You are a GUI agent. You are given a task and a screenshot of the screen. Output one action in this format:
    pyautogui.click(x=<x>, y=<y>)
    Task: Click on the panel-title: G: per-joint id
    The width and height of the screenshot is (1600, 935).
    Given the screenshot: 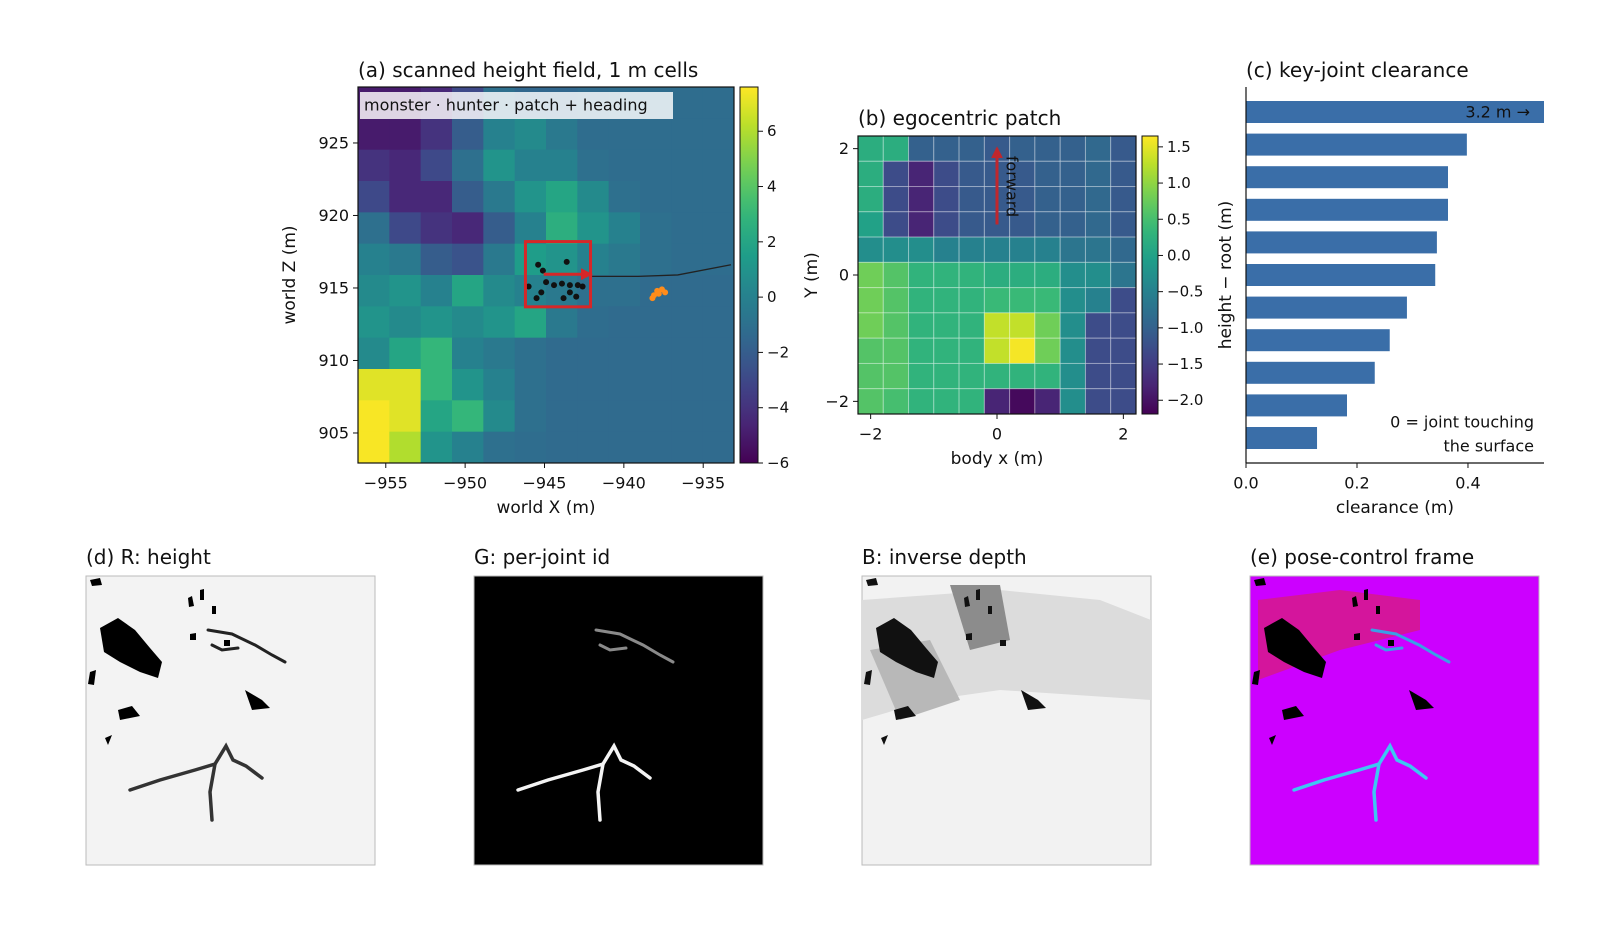 What is the action you would take?
    pyautogui.click(x=542, y=557)
    